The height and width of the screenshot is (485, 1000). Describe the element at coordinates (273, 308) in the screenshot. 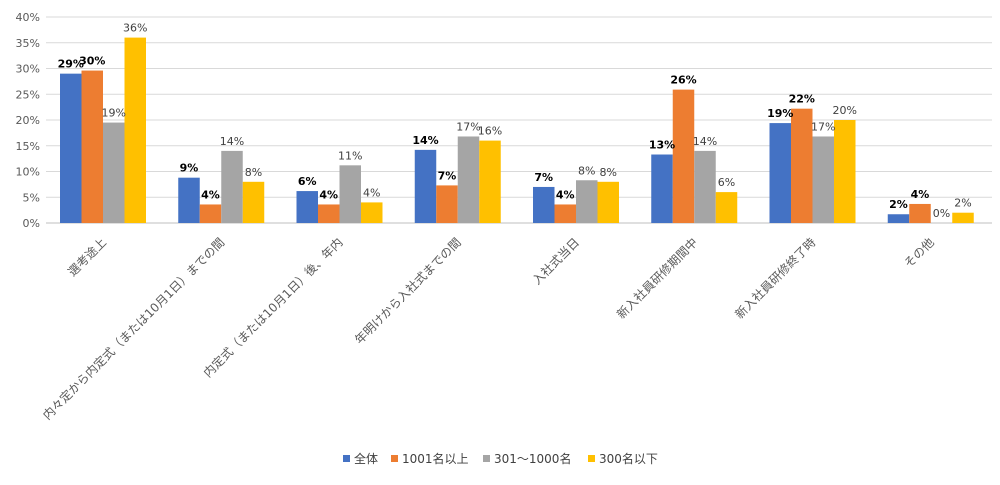

I see `category-label: 内定式（または10月1日）後、年内` at that location.